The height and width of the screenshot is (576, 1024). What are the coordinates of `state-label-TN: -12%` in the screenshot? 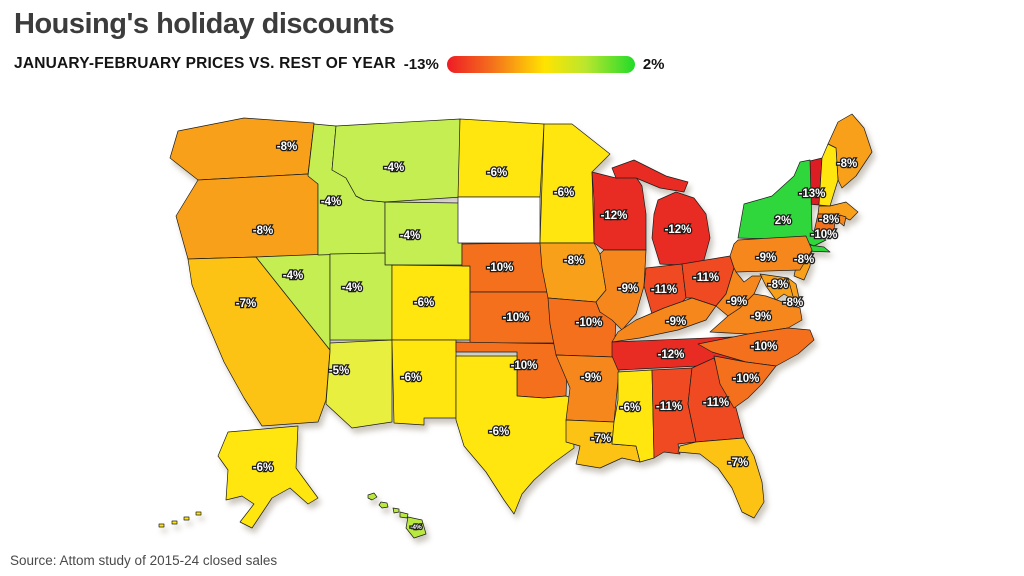 It's located at (671, 355).